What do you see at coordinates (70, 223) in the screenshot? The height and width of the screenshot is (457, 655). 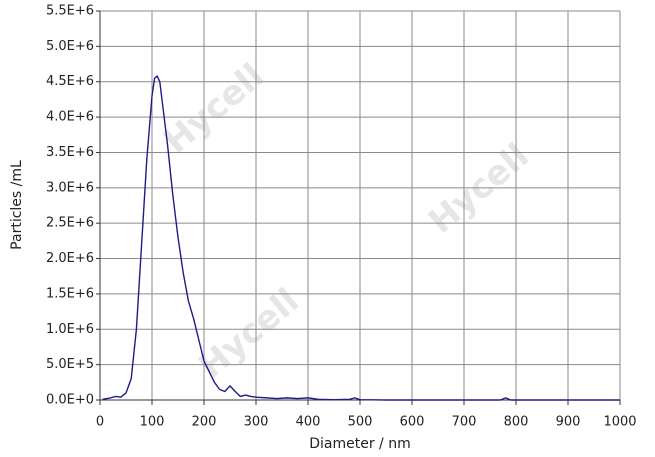 I see `y-tick-label: 2.5E+6` at bounding box center [70, 223].